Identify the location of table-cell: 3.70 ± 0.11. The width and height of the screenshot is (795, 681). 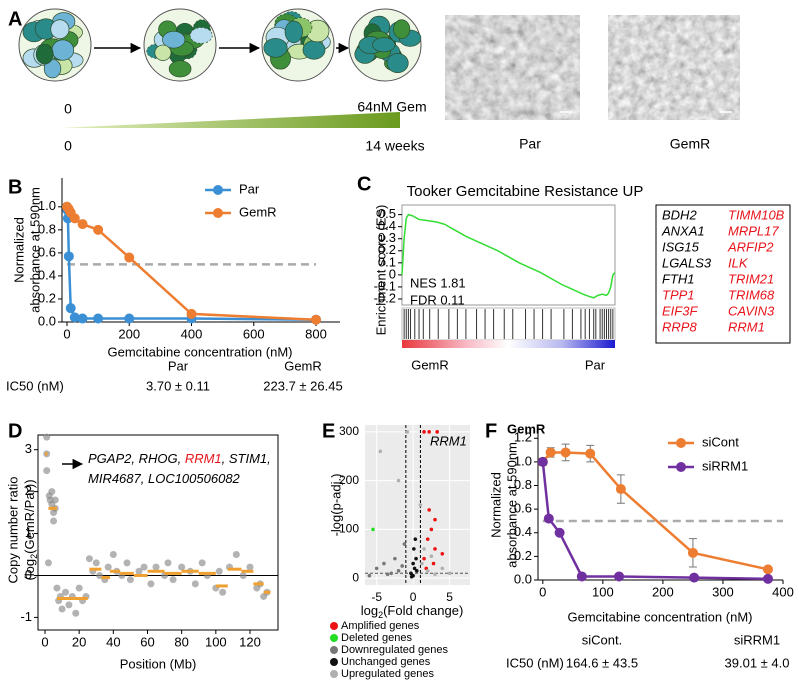
(178, 385).